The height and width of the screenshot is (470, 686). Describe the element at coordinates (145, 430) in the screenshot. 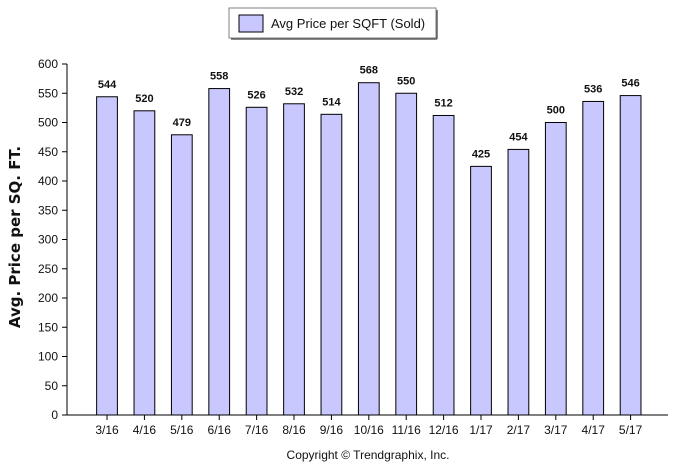

I see `x-tick-label: 4/16` at that location.